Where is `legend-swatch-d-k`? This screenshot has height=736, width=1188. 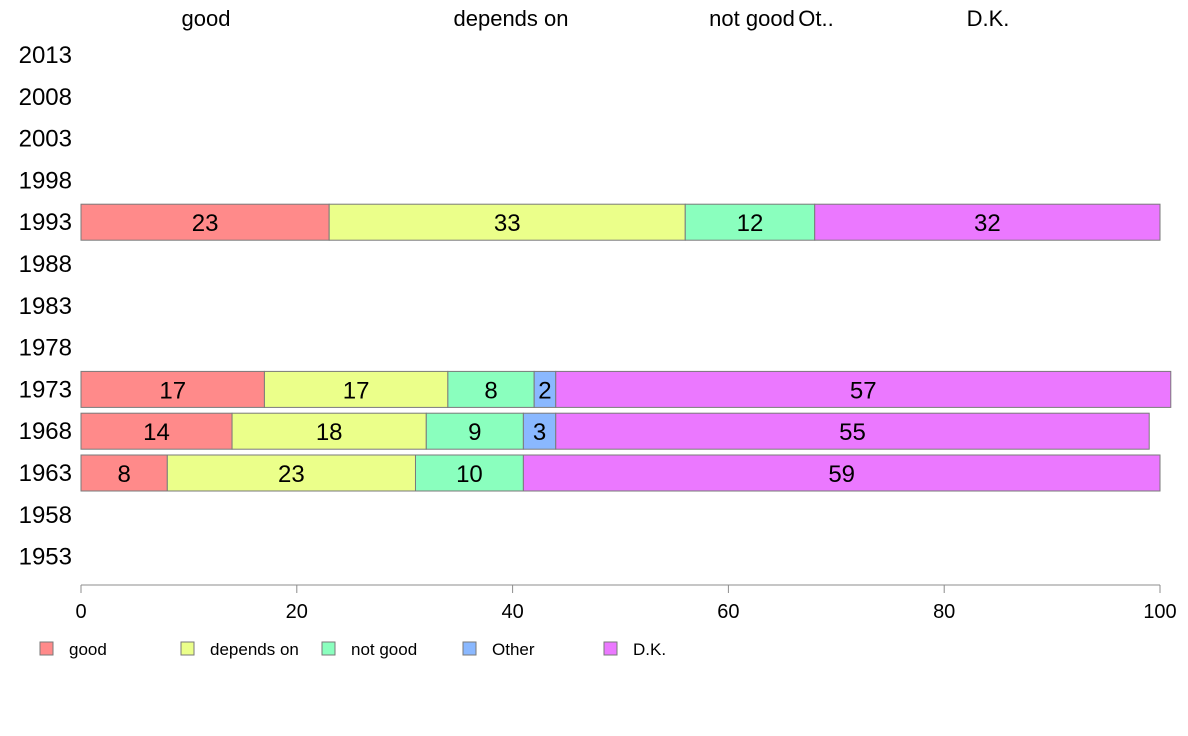
legend-swatch-d-k is located at coordinates (610, 648).